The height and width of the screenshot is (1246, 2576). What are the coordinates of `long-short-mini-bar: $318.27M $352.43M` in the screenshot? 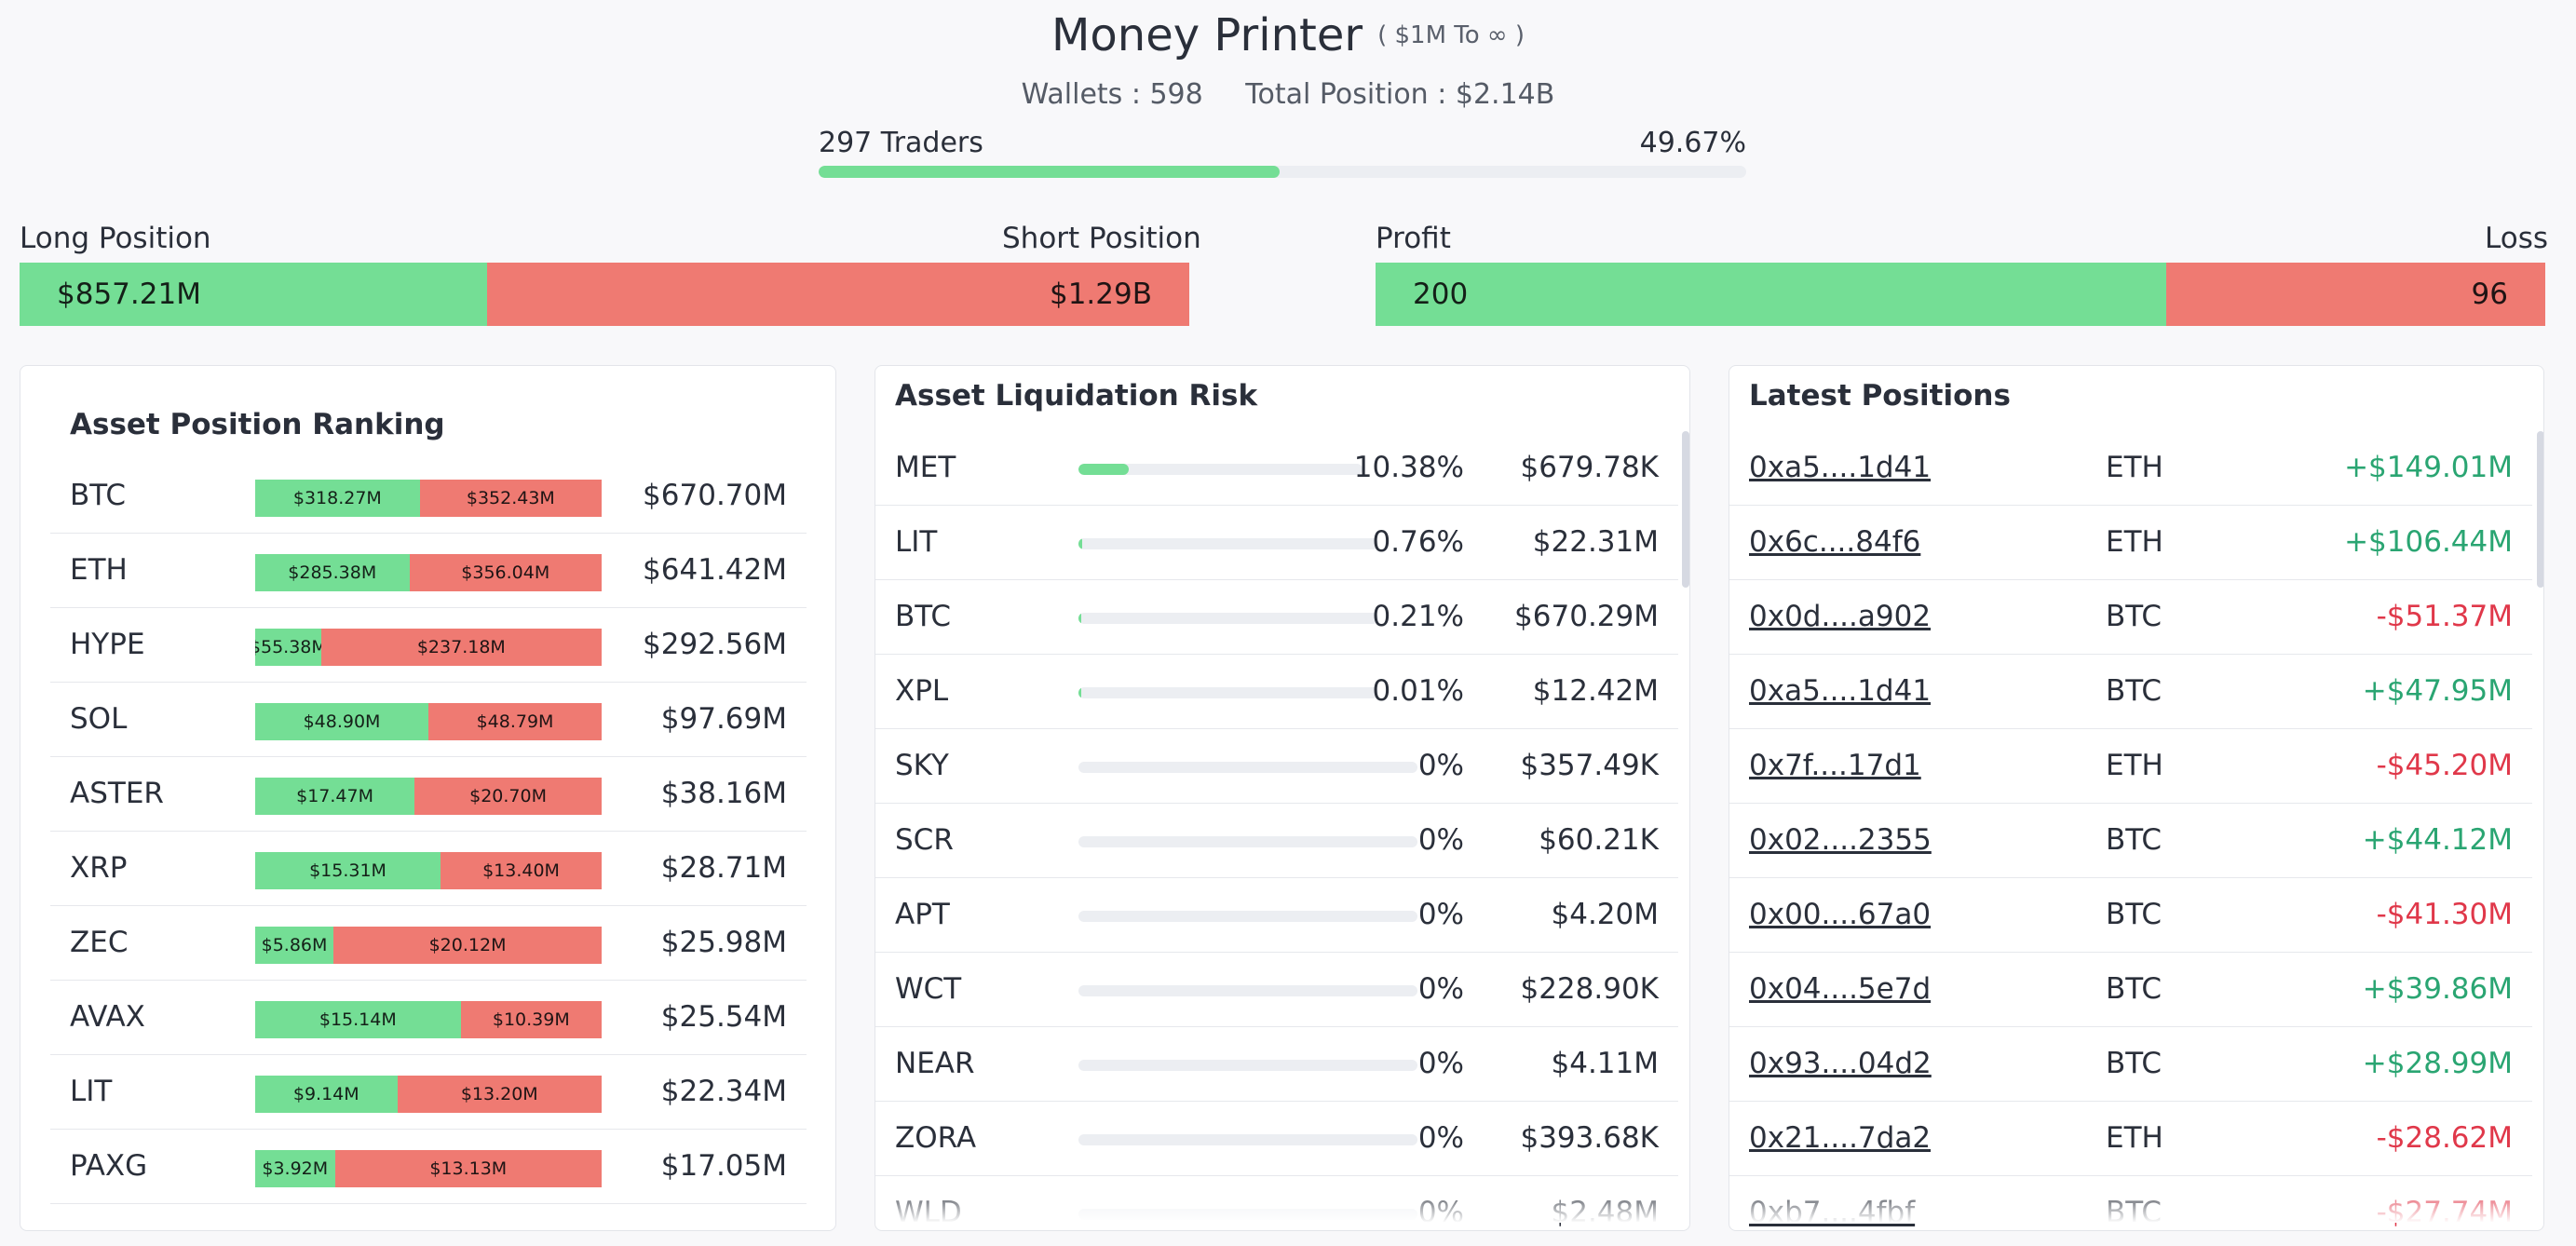 It's located at (428, 498).